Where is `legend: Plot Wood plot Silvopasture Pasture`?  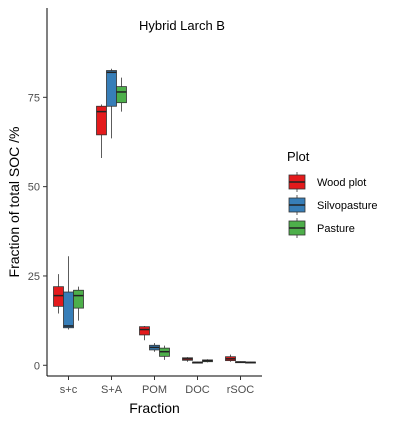
legend: Plot Wood plot Silvopasture Pasture is located at coordinates (332, 193).